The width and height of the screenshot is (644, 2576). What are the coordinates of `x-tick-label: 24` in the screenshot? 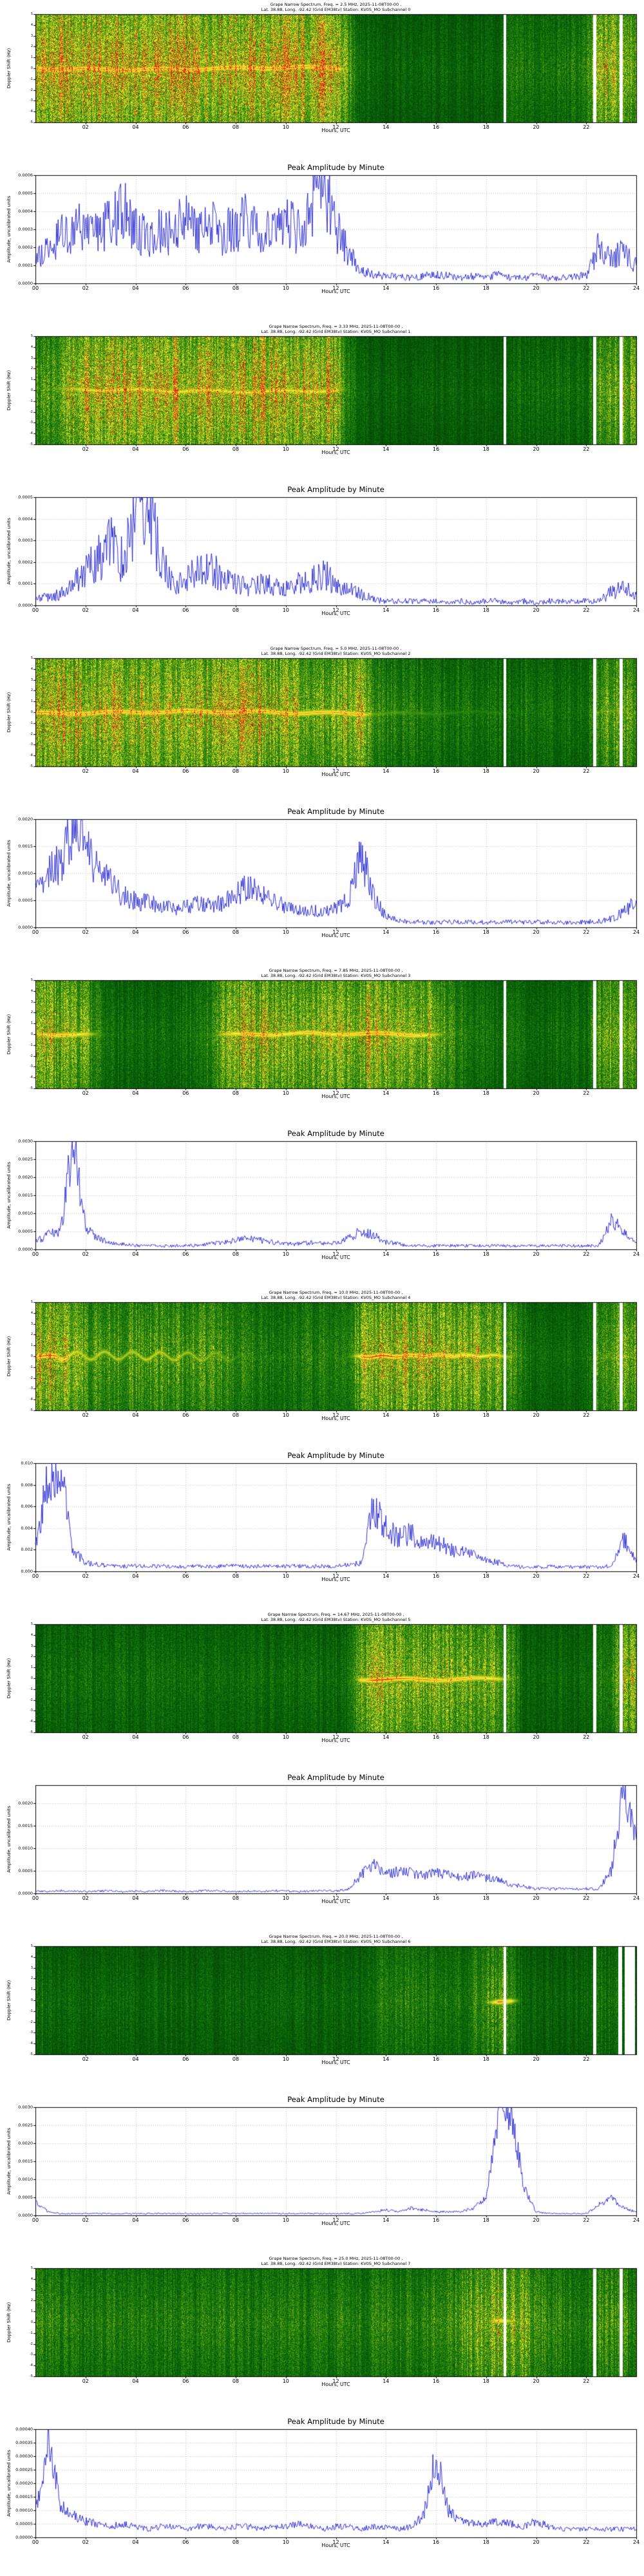 It's located at (636, 1576).